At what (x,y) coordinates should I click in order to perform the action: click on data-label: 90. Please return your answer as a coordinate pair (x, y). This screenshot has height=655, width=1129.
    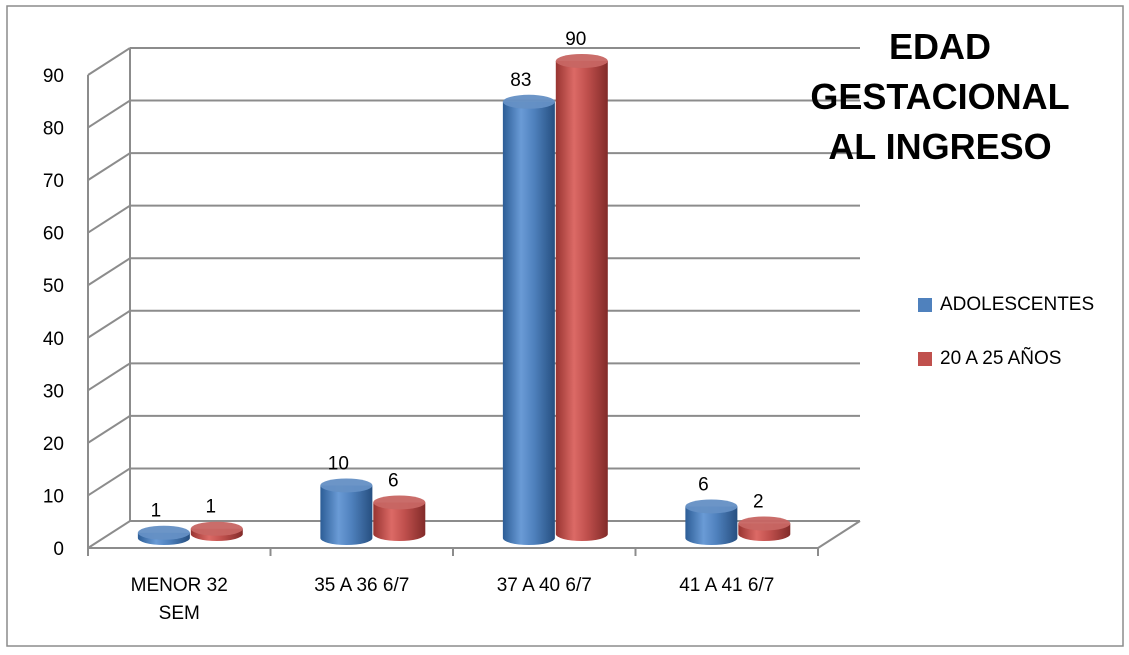
    Looking at the image, I should click on (575, 39).